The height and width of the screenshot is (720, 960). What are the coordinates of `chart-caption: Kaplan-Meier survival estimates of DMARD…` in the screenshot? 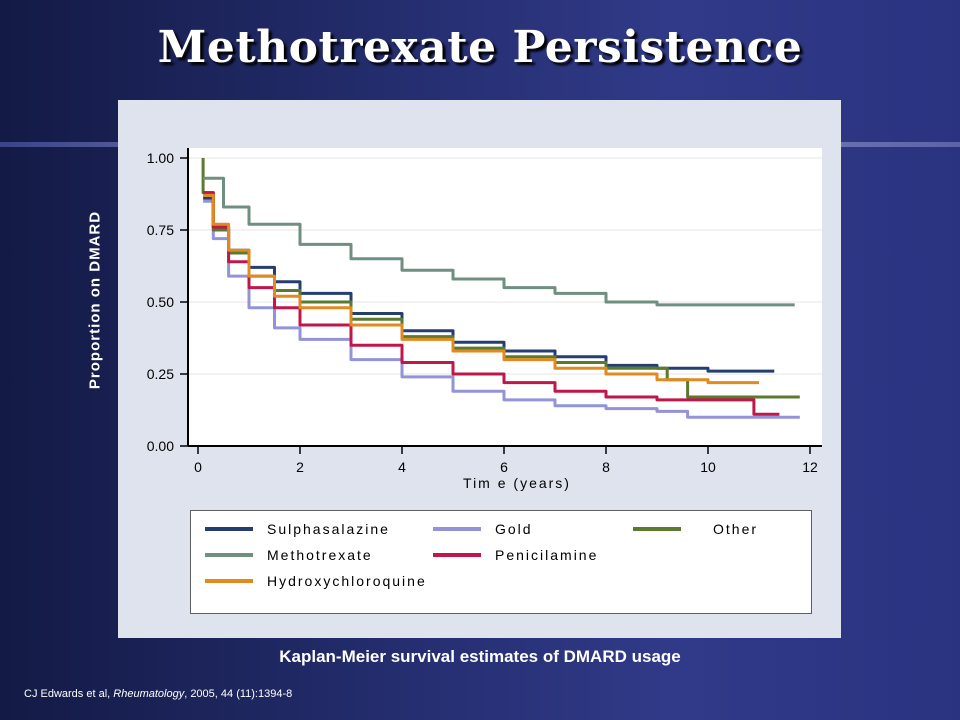 It's located at (480, 656).